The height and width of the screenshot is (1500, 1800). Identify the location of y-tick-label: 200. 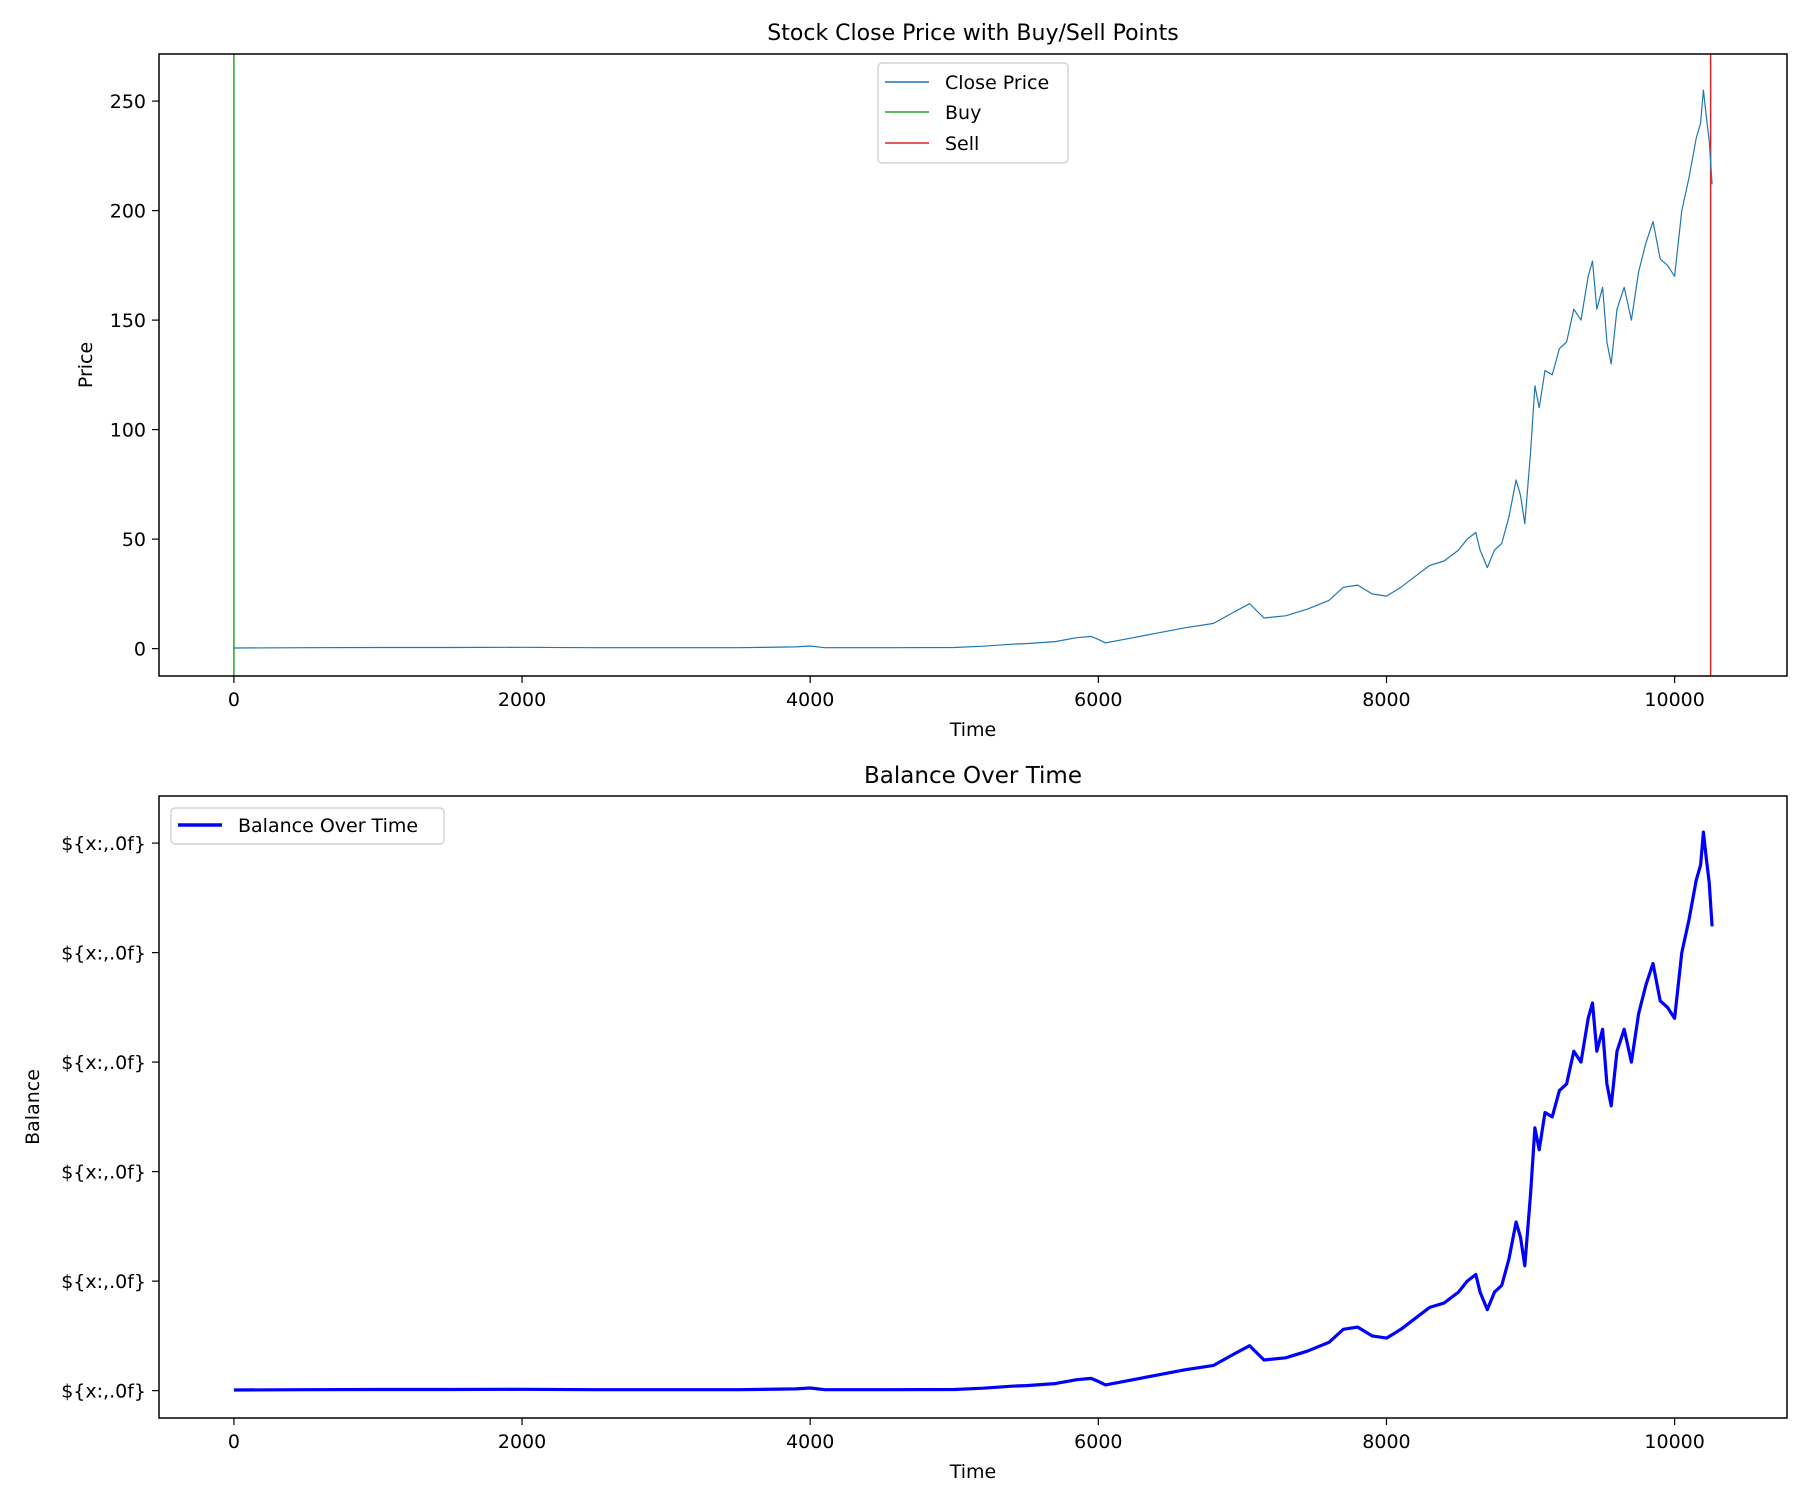
(128, 212).